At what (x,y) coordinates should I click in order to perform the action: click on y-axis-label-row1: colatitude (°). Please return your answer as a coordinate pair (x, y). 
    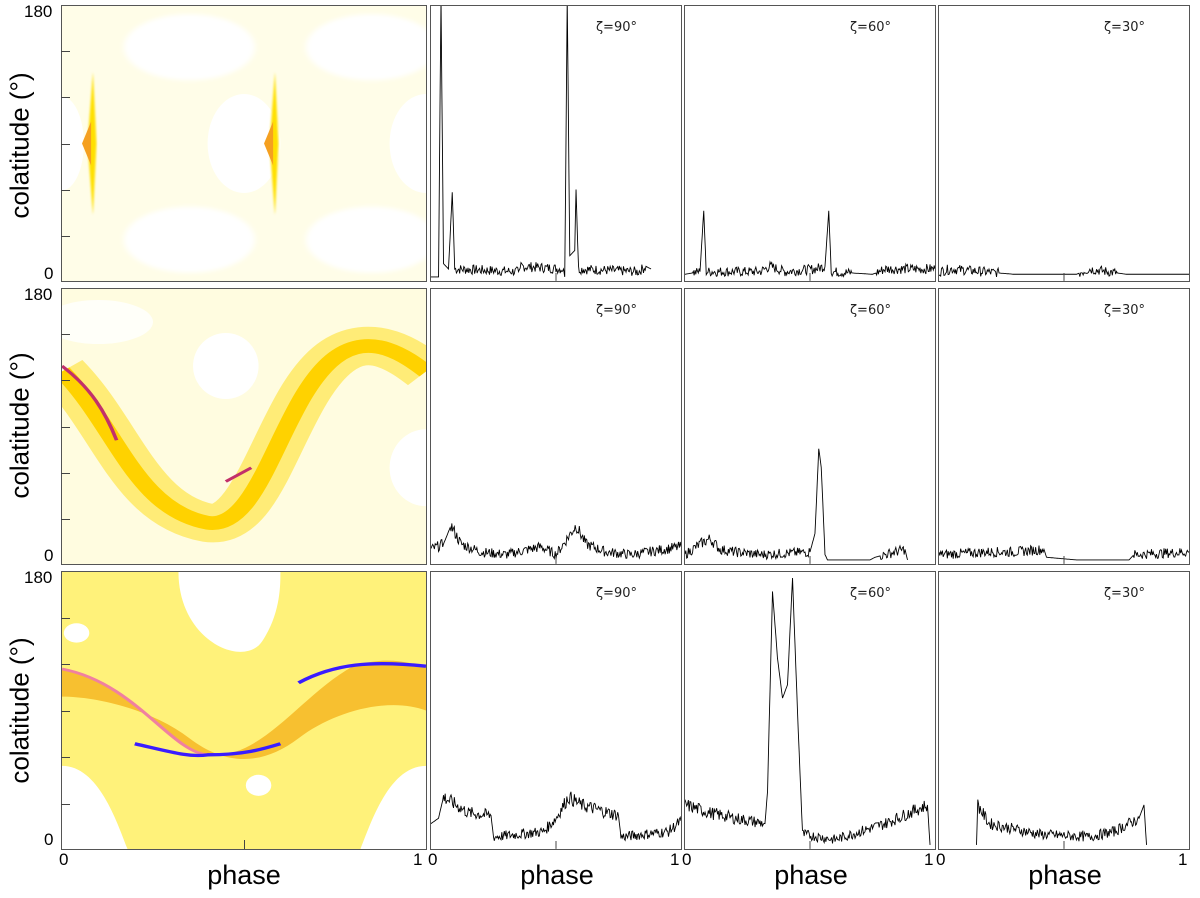
    Looking at the image, I should click on (19, 145).